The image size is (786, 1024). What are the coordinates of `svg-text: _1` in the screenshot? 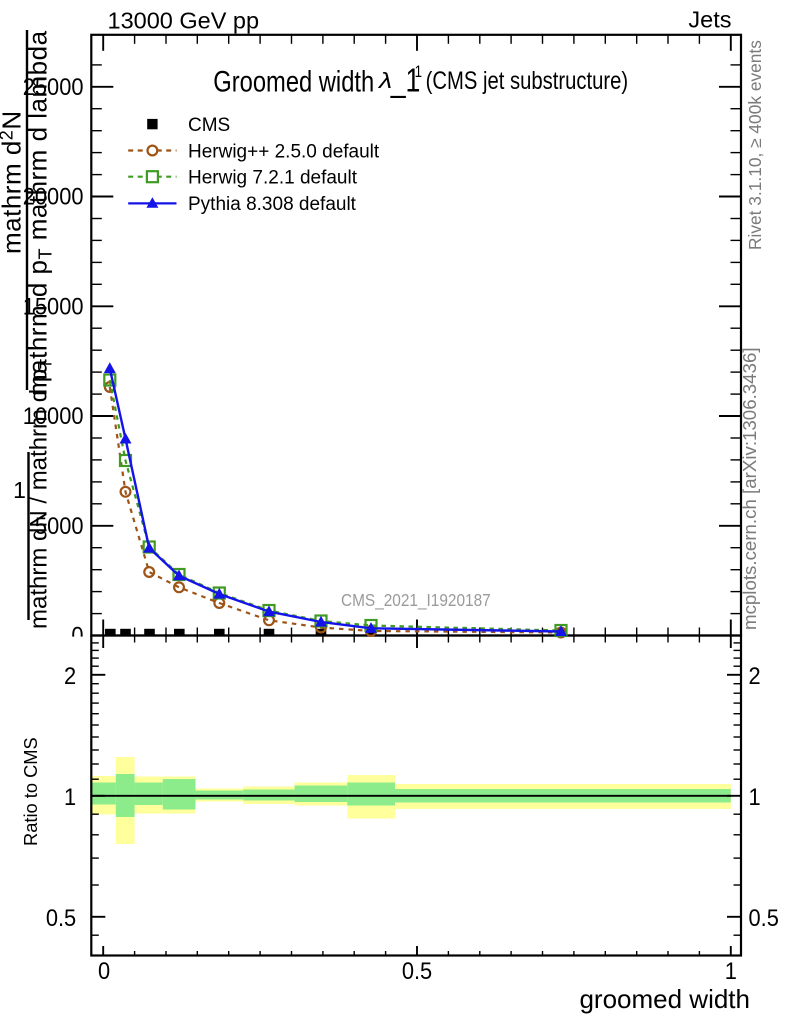 It's located at (405, 81).